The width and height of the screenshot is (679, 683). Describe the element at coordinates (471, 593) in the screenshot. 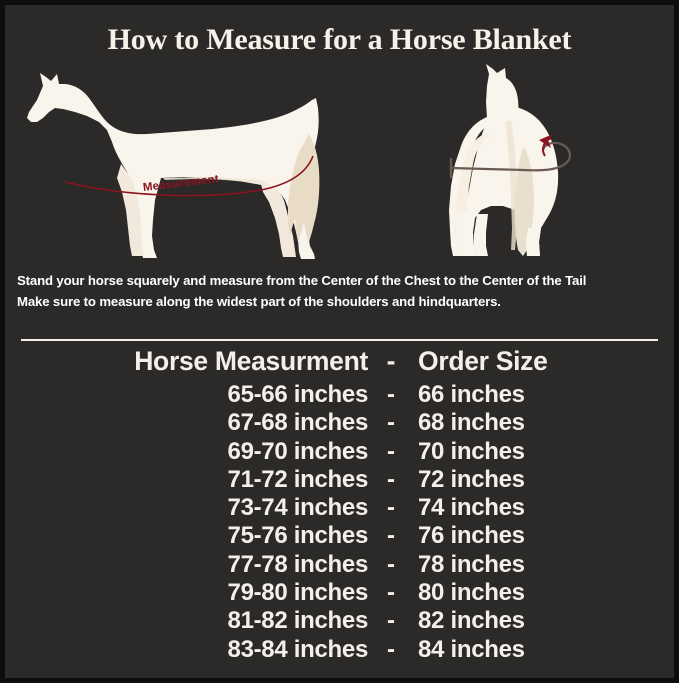

I see `cell-order-size: 80 inches` at that location.